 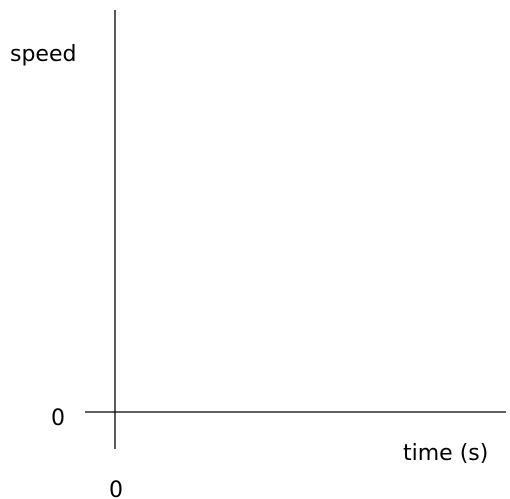 I want to click on y-axis-label: speed, so click(x=43, y=54).